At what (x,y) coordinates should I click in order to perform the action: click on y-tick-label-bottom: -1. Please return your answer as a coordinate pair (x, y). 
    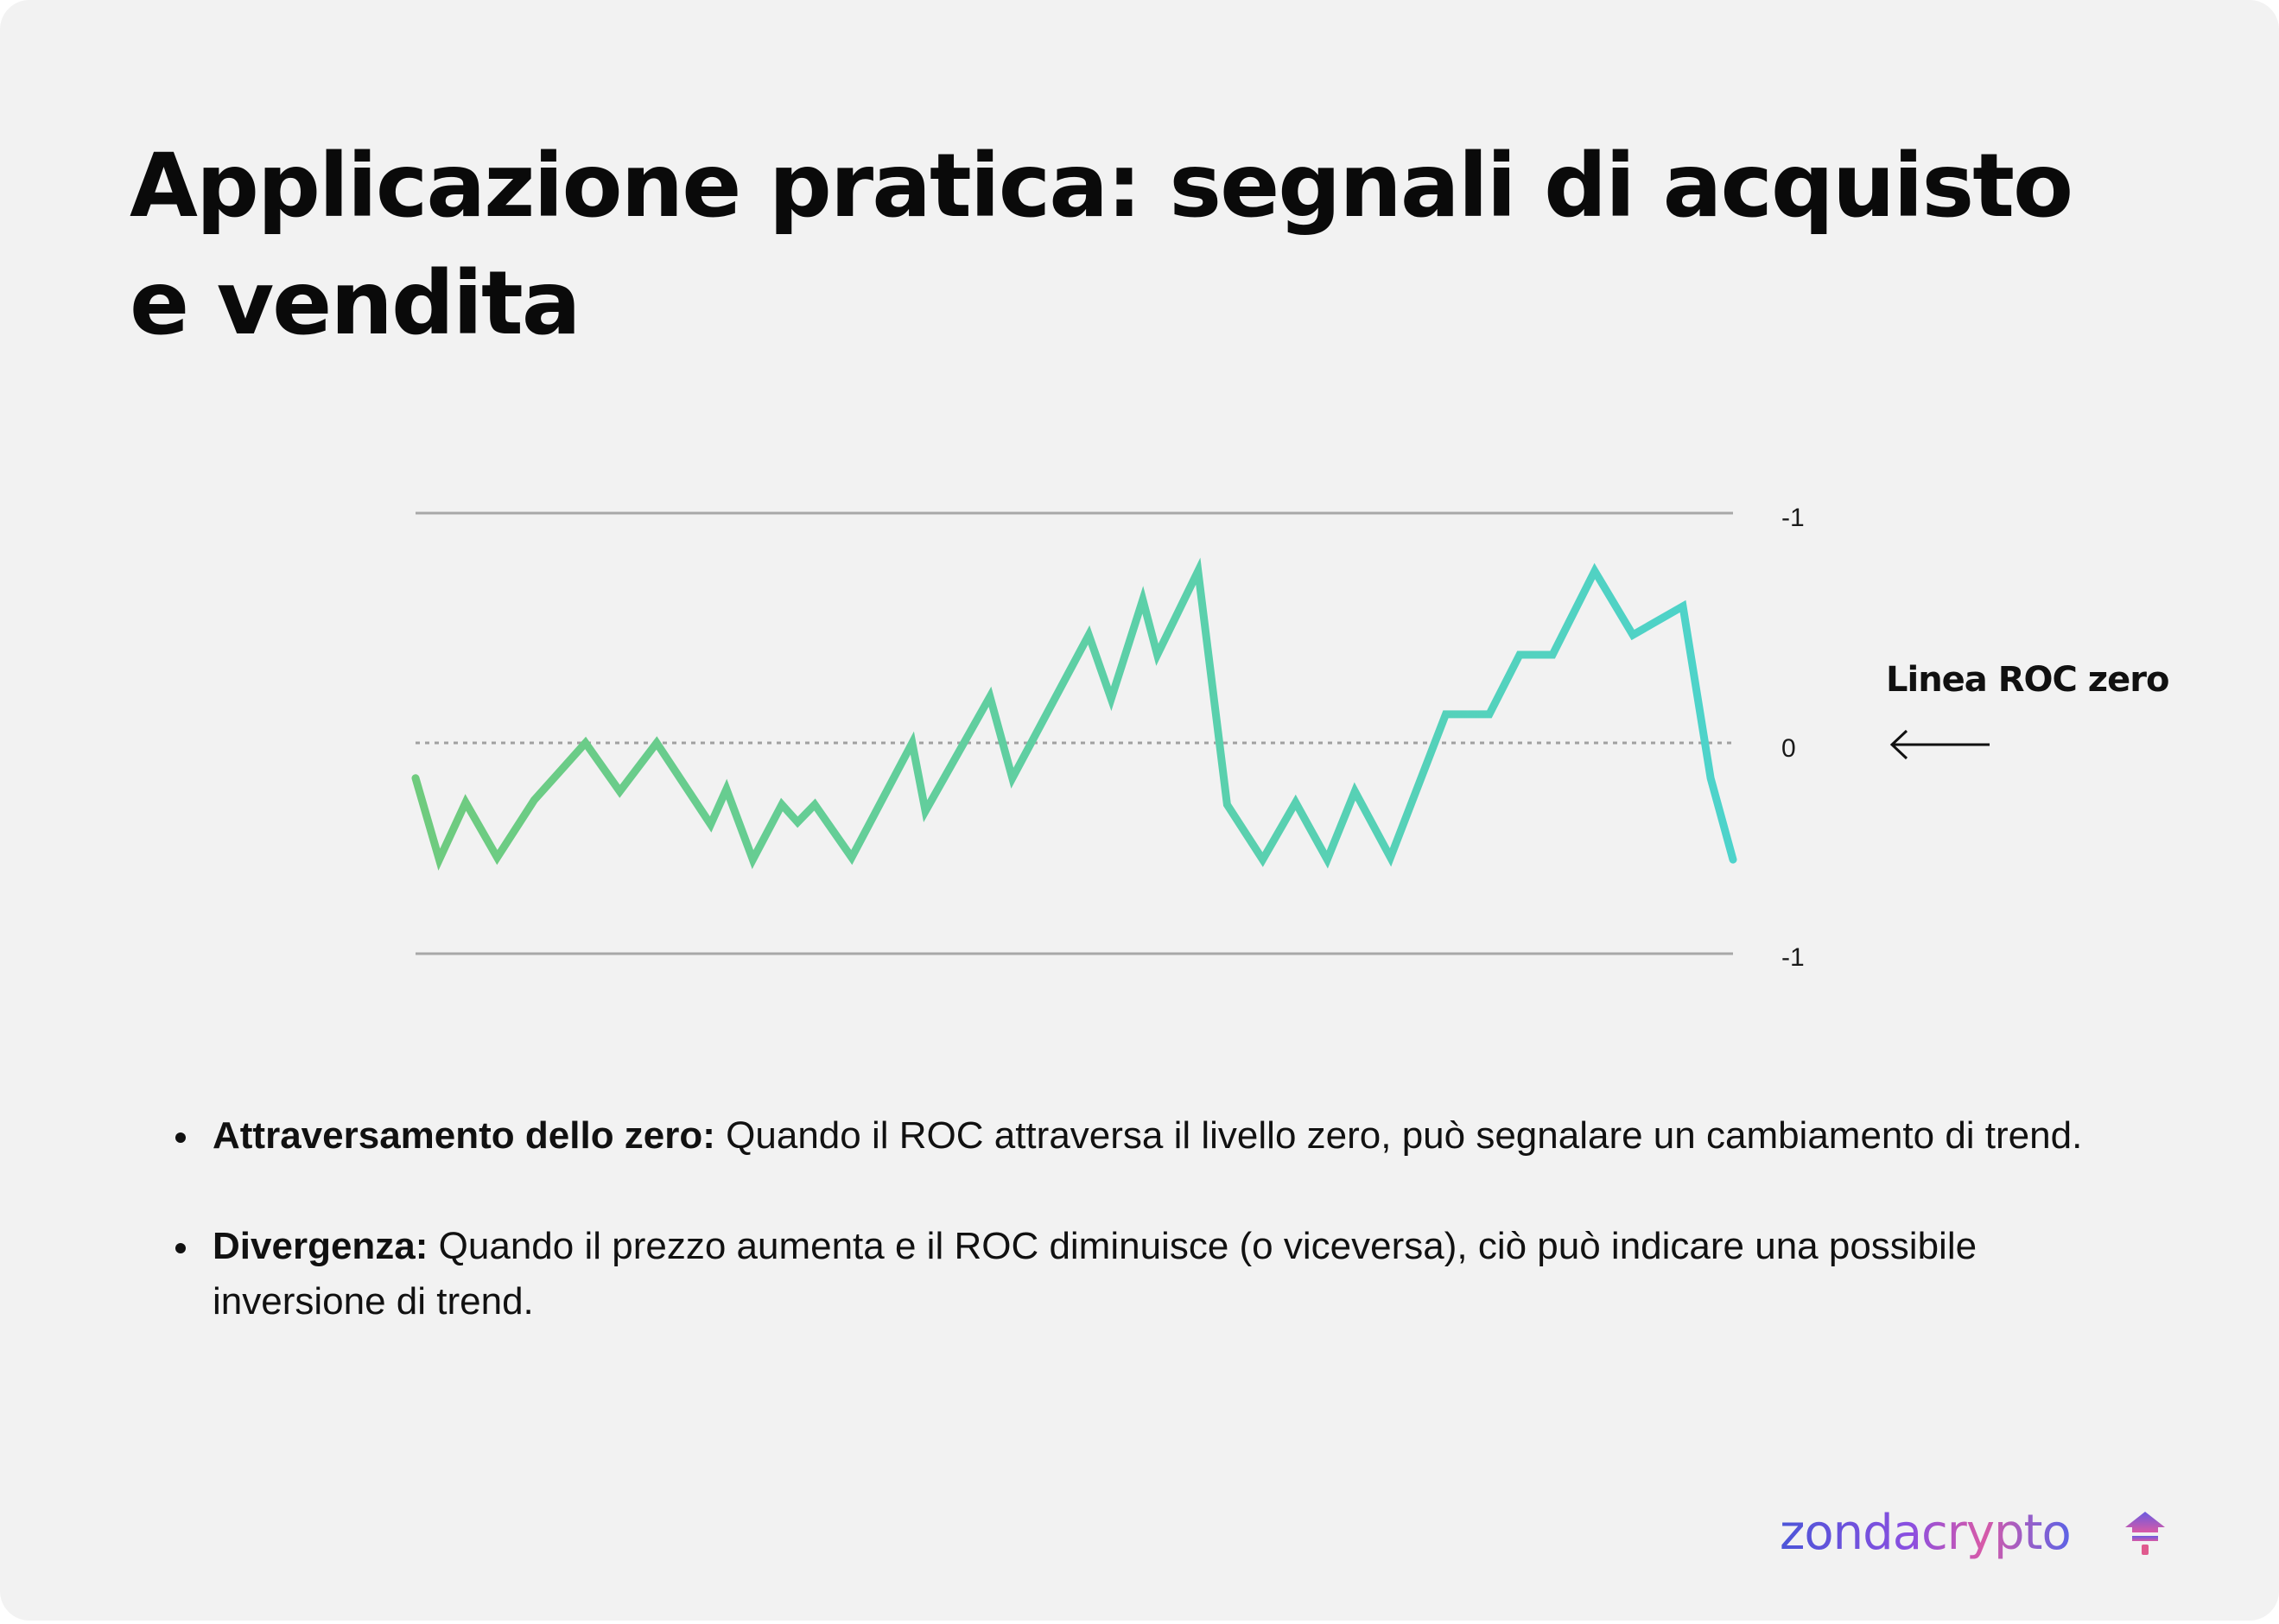
    Looking at the image, I should click on (1793, 957).